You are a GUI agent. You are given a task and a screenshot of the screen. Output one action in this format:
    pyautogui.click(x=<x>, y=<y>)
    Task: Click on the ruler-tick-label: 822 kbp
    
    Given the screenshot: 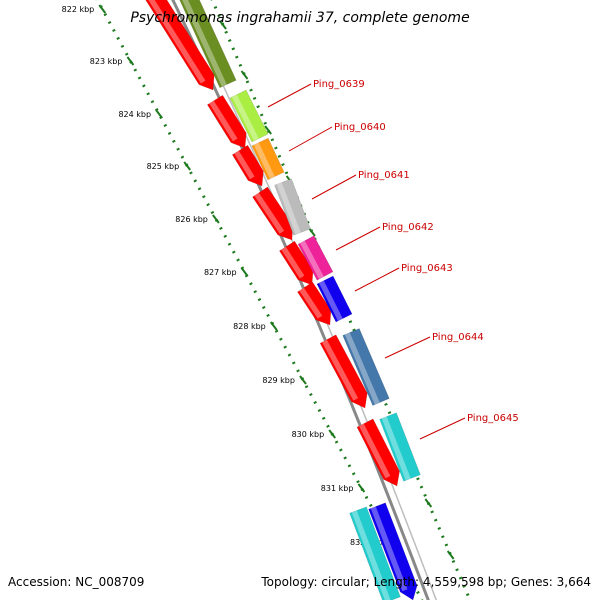 What is the action you would take?
    pyautogui.click(x=78, y=9)
    